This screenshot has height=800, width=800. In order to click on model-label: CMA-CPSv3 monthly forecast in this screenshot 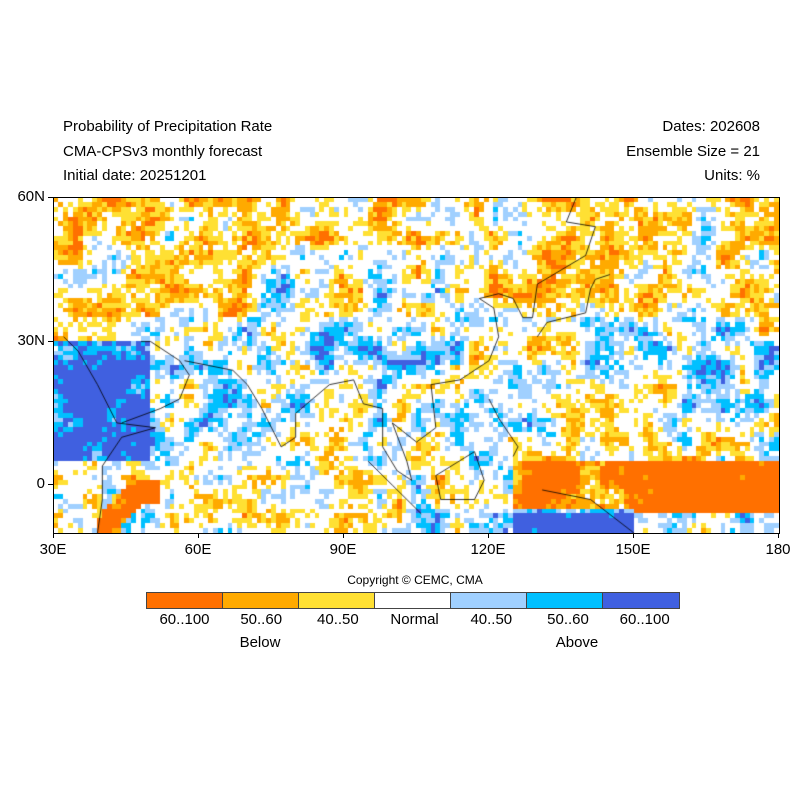, I will do `click(163, 151)`.